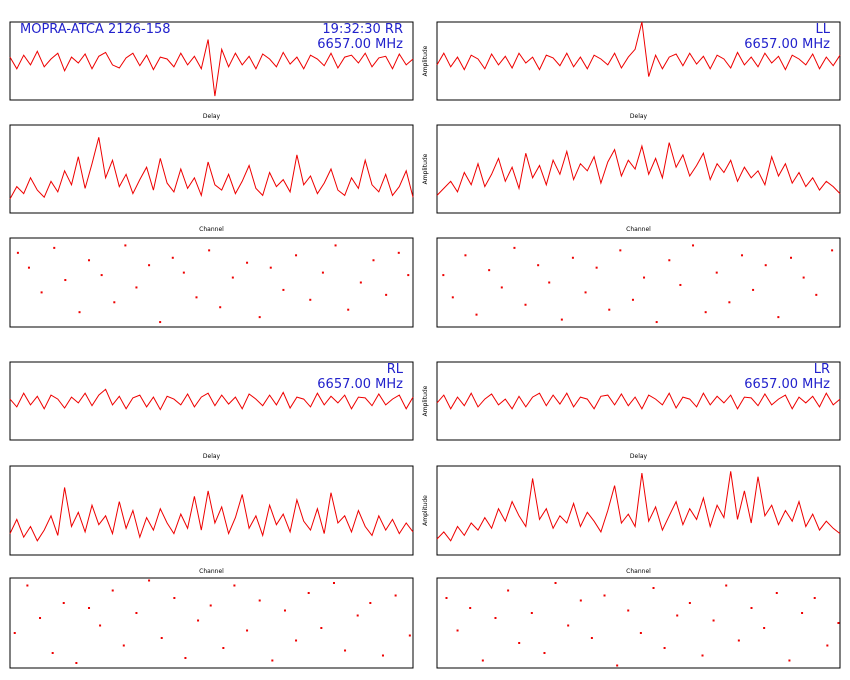 This screenshot has height=680, width=850. I want to click on annotation: LL, so click(823, 29).